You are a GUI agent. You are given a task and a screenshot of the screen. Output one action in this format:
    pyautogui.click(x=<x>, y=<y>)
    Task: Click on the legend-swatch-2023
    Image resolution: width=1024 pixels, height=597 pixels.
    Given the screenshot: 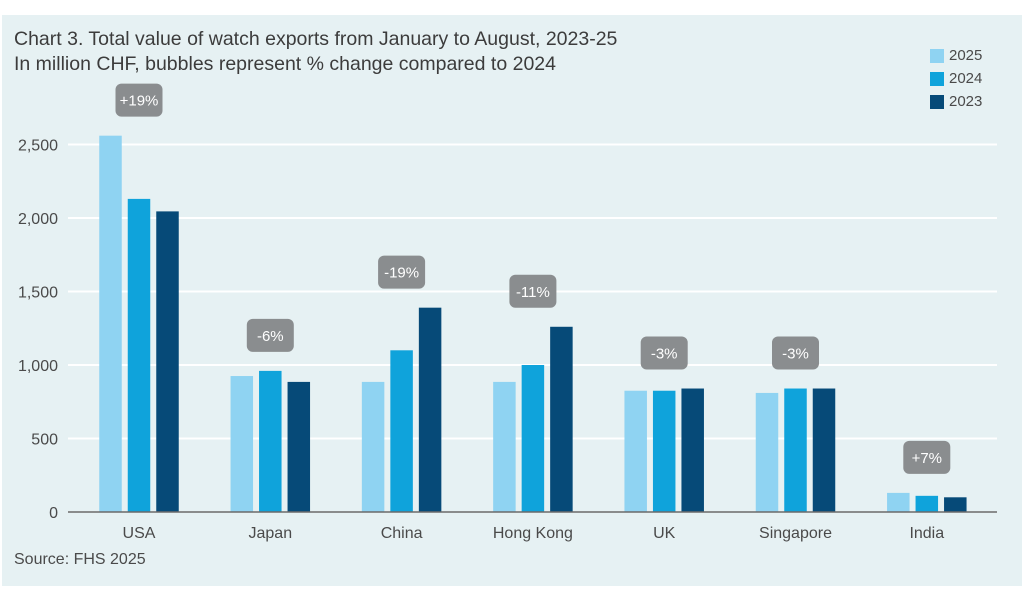 What is the action you would take?
    pyautogui.click(x=937, y=101)
    